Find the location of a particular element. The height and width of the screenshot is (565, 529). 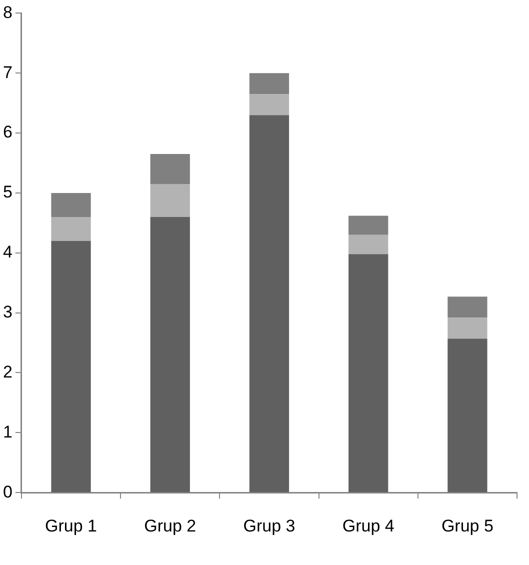

y-tick-label: 4 is located at coordinates (7, 252).